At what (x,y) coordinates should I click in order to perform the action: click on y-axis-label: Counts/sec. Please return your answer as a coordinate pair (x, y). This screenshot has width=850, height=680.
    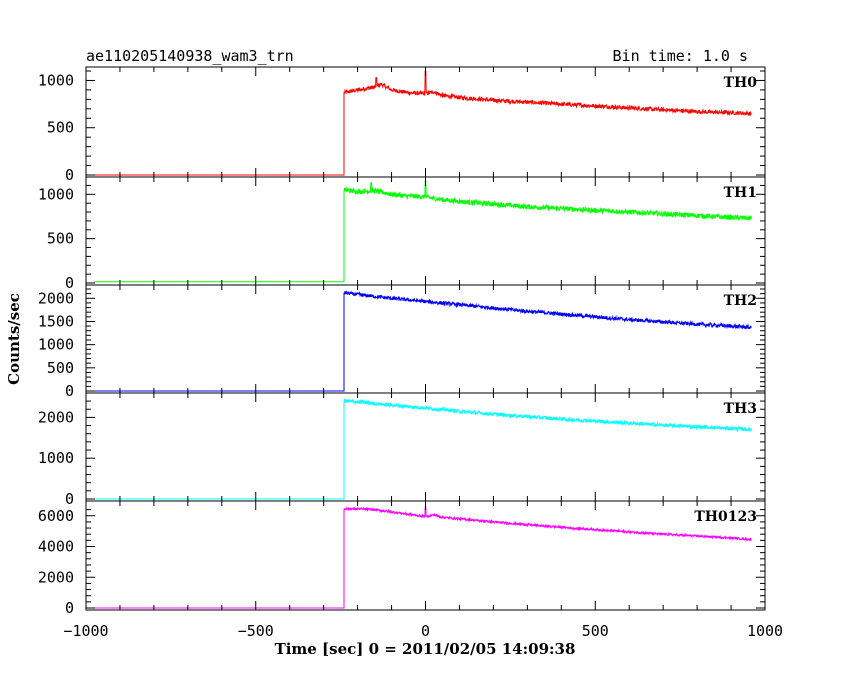
    Looking at the image, I should click on (14, 339).